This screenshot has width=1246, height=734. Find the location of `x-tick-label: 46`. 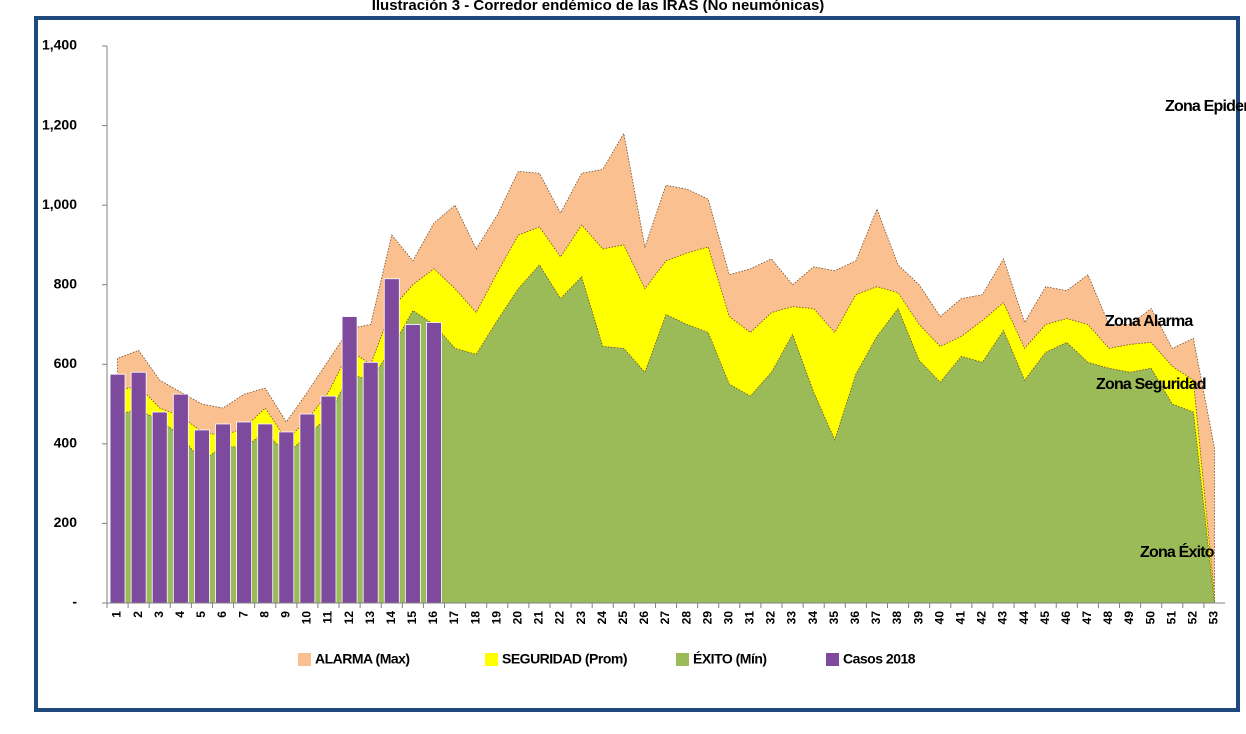

x-tick-label: 46 is located at coordinates (1066, 618).